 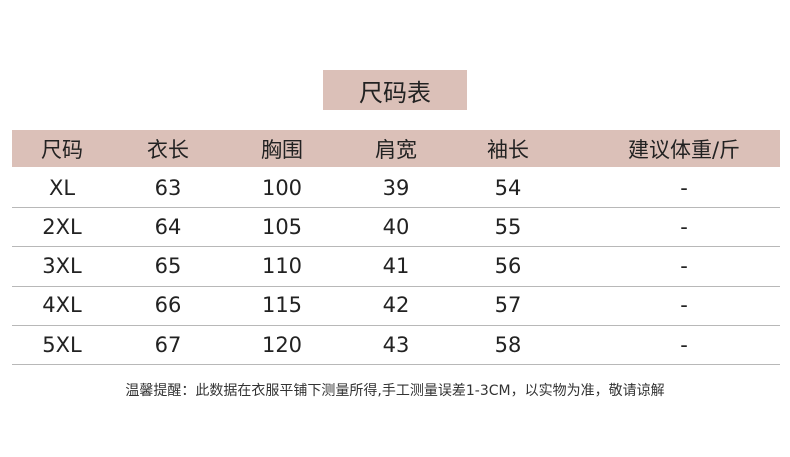 What do you see at coordinates (62, 149) in the screenshot?
I see `header-size: 尺码` at bounding box center [62, 149].